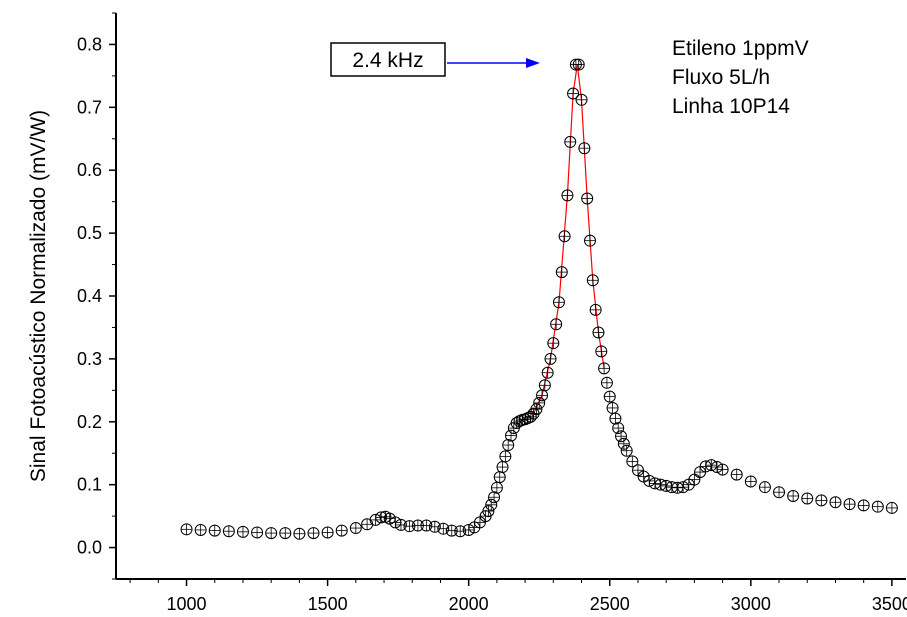 The width and height of the screenshot is (907, 617). I want to click on peak-label: 2.4 kHz, so click(387, 60).